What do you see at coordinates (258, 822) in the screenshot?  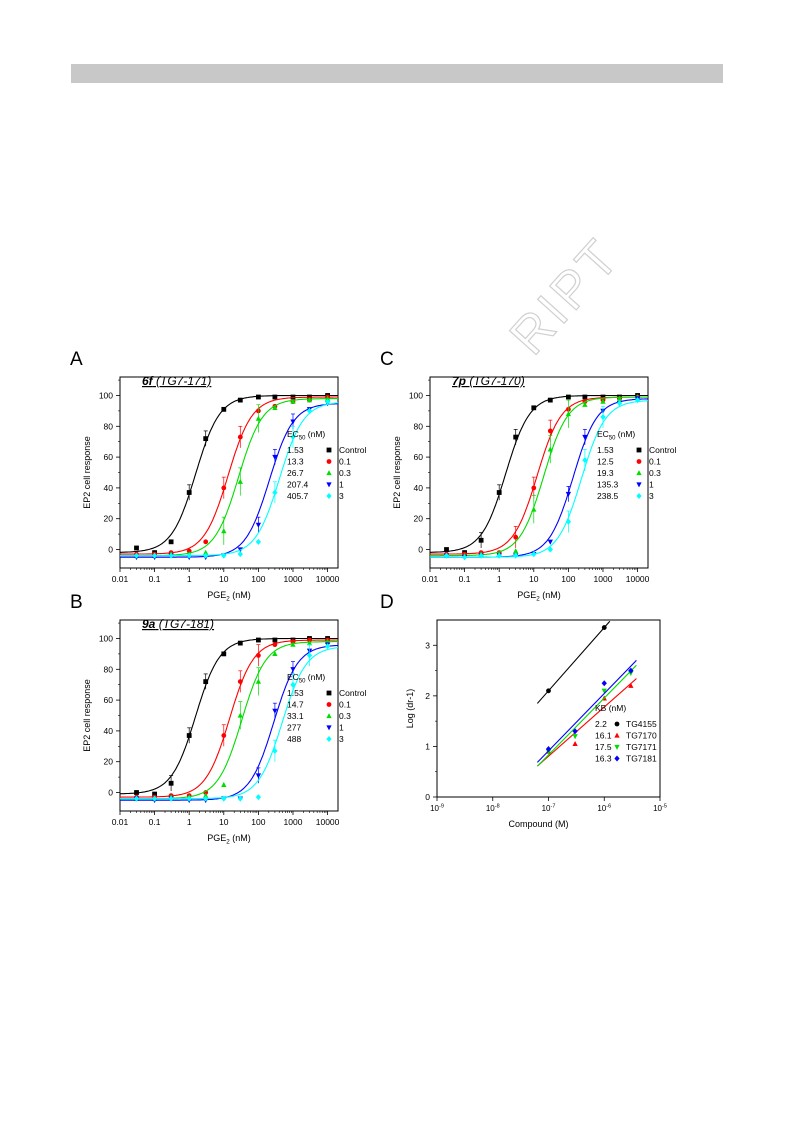 I see `x-tick-label: 100` at bounding box center [258, 822].